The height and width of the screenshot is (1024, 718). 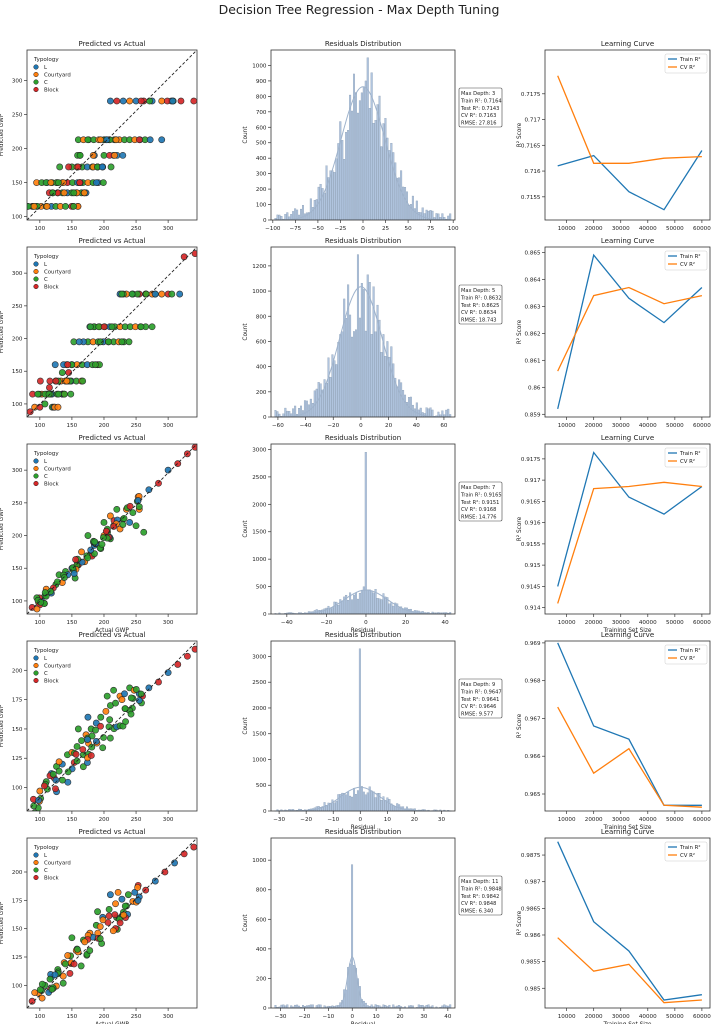 I want to click on metric-text: Train R²: 0.9848, so click(x=481, y=889).